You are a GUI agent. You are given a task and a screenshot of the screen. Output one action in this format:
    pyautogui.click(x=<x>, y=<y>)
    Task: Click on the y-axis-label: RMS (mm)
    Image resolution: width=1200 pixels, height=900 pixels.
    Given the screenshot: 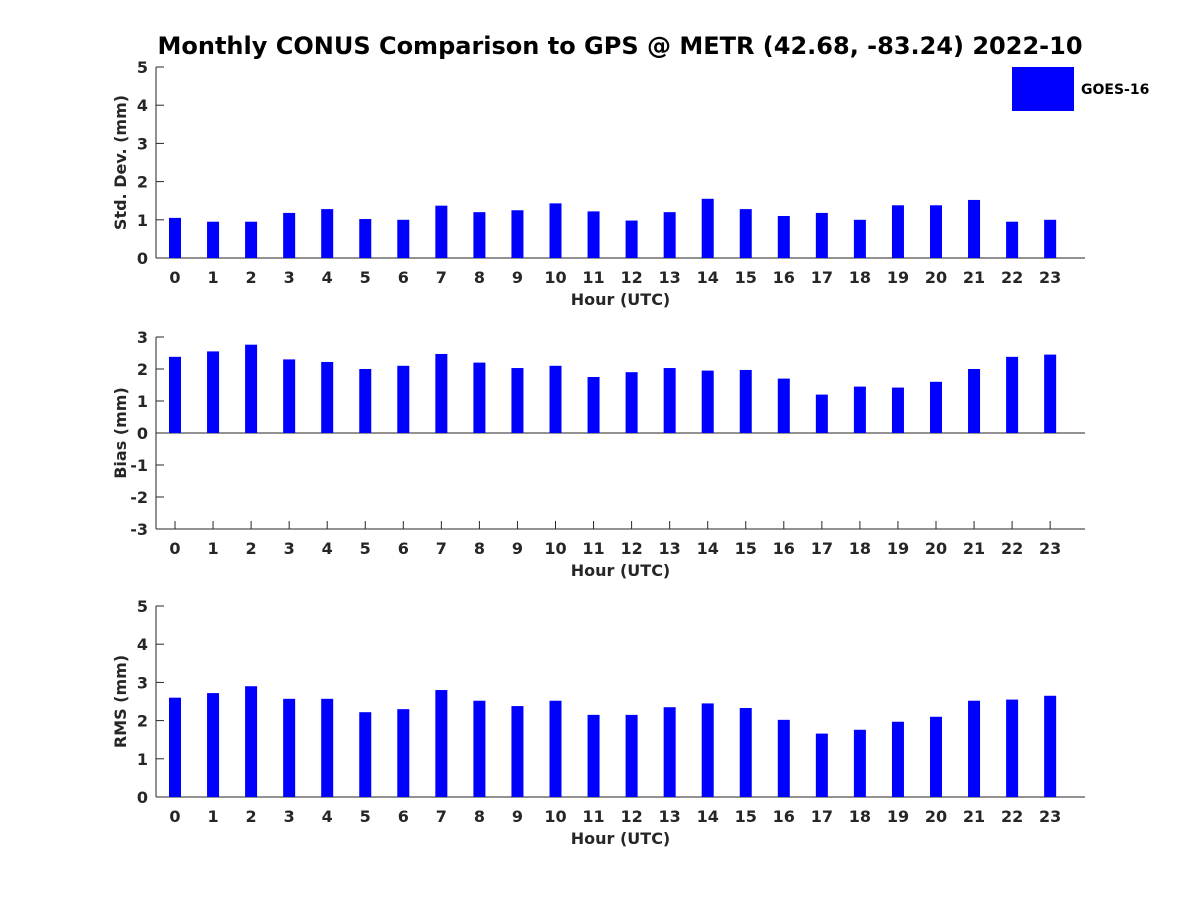 What is the action you would take?
    pyautogui.click(x=120, y=701)
    